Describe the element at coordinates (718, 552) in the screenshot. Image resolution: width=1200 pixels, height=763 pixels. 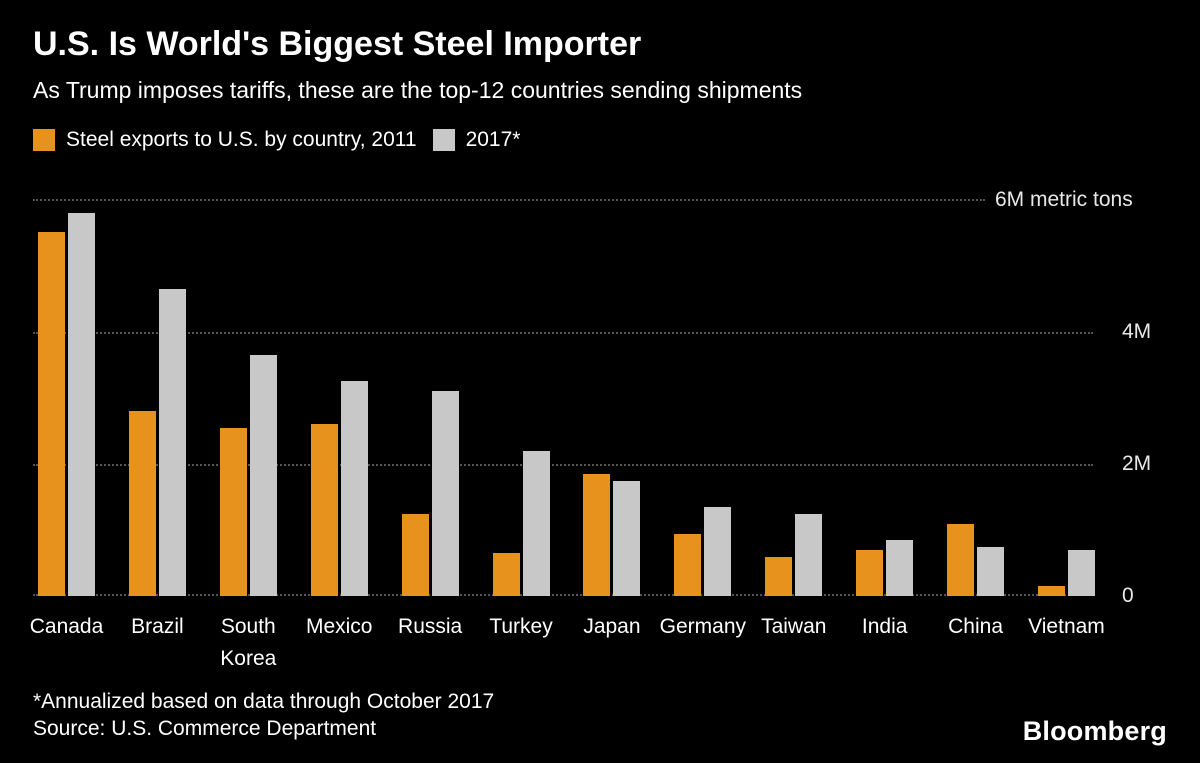
I see `bar-2017-germany` at that location.